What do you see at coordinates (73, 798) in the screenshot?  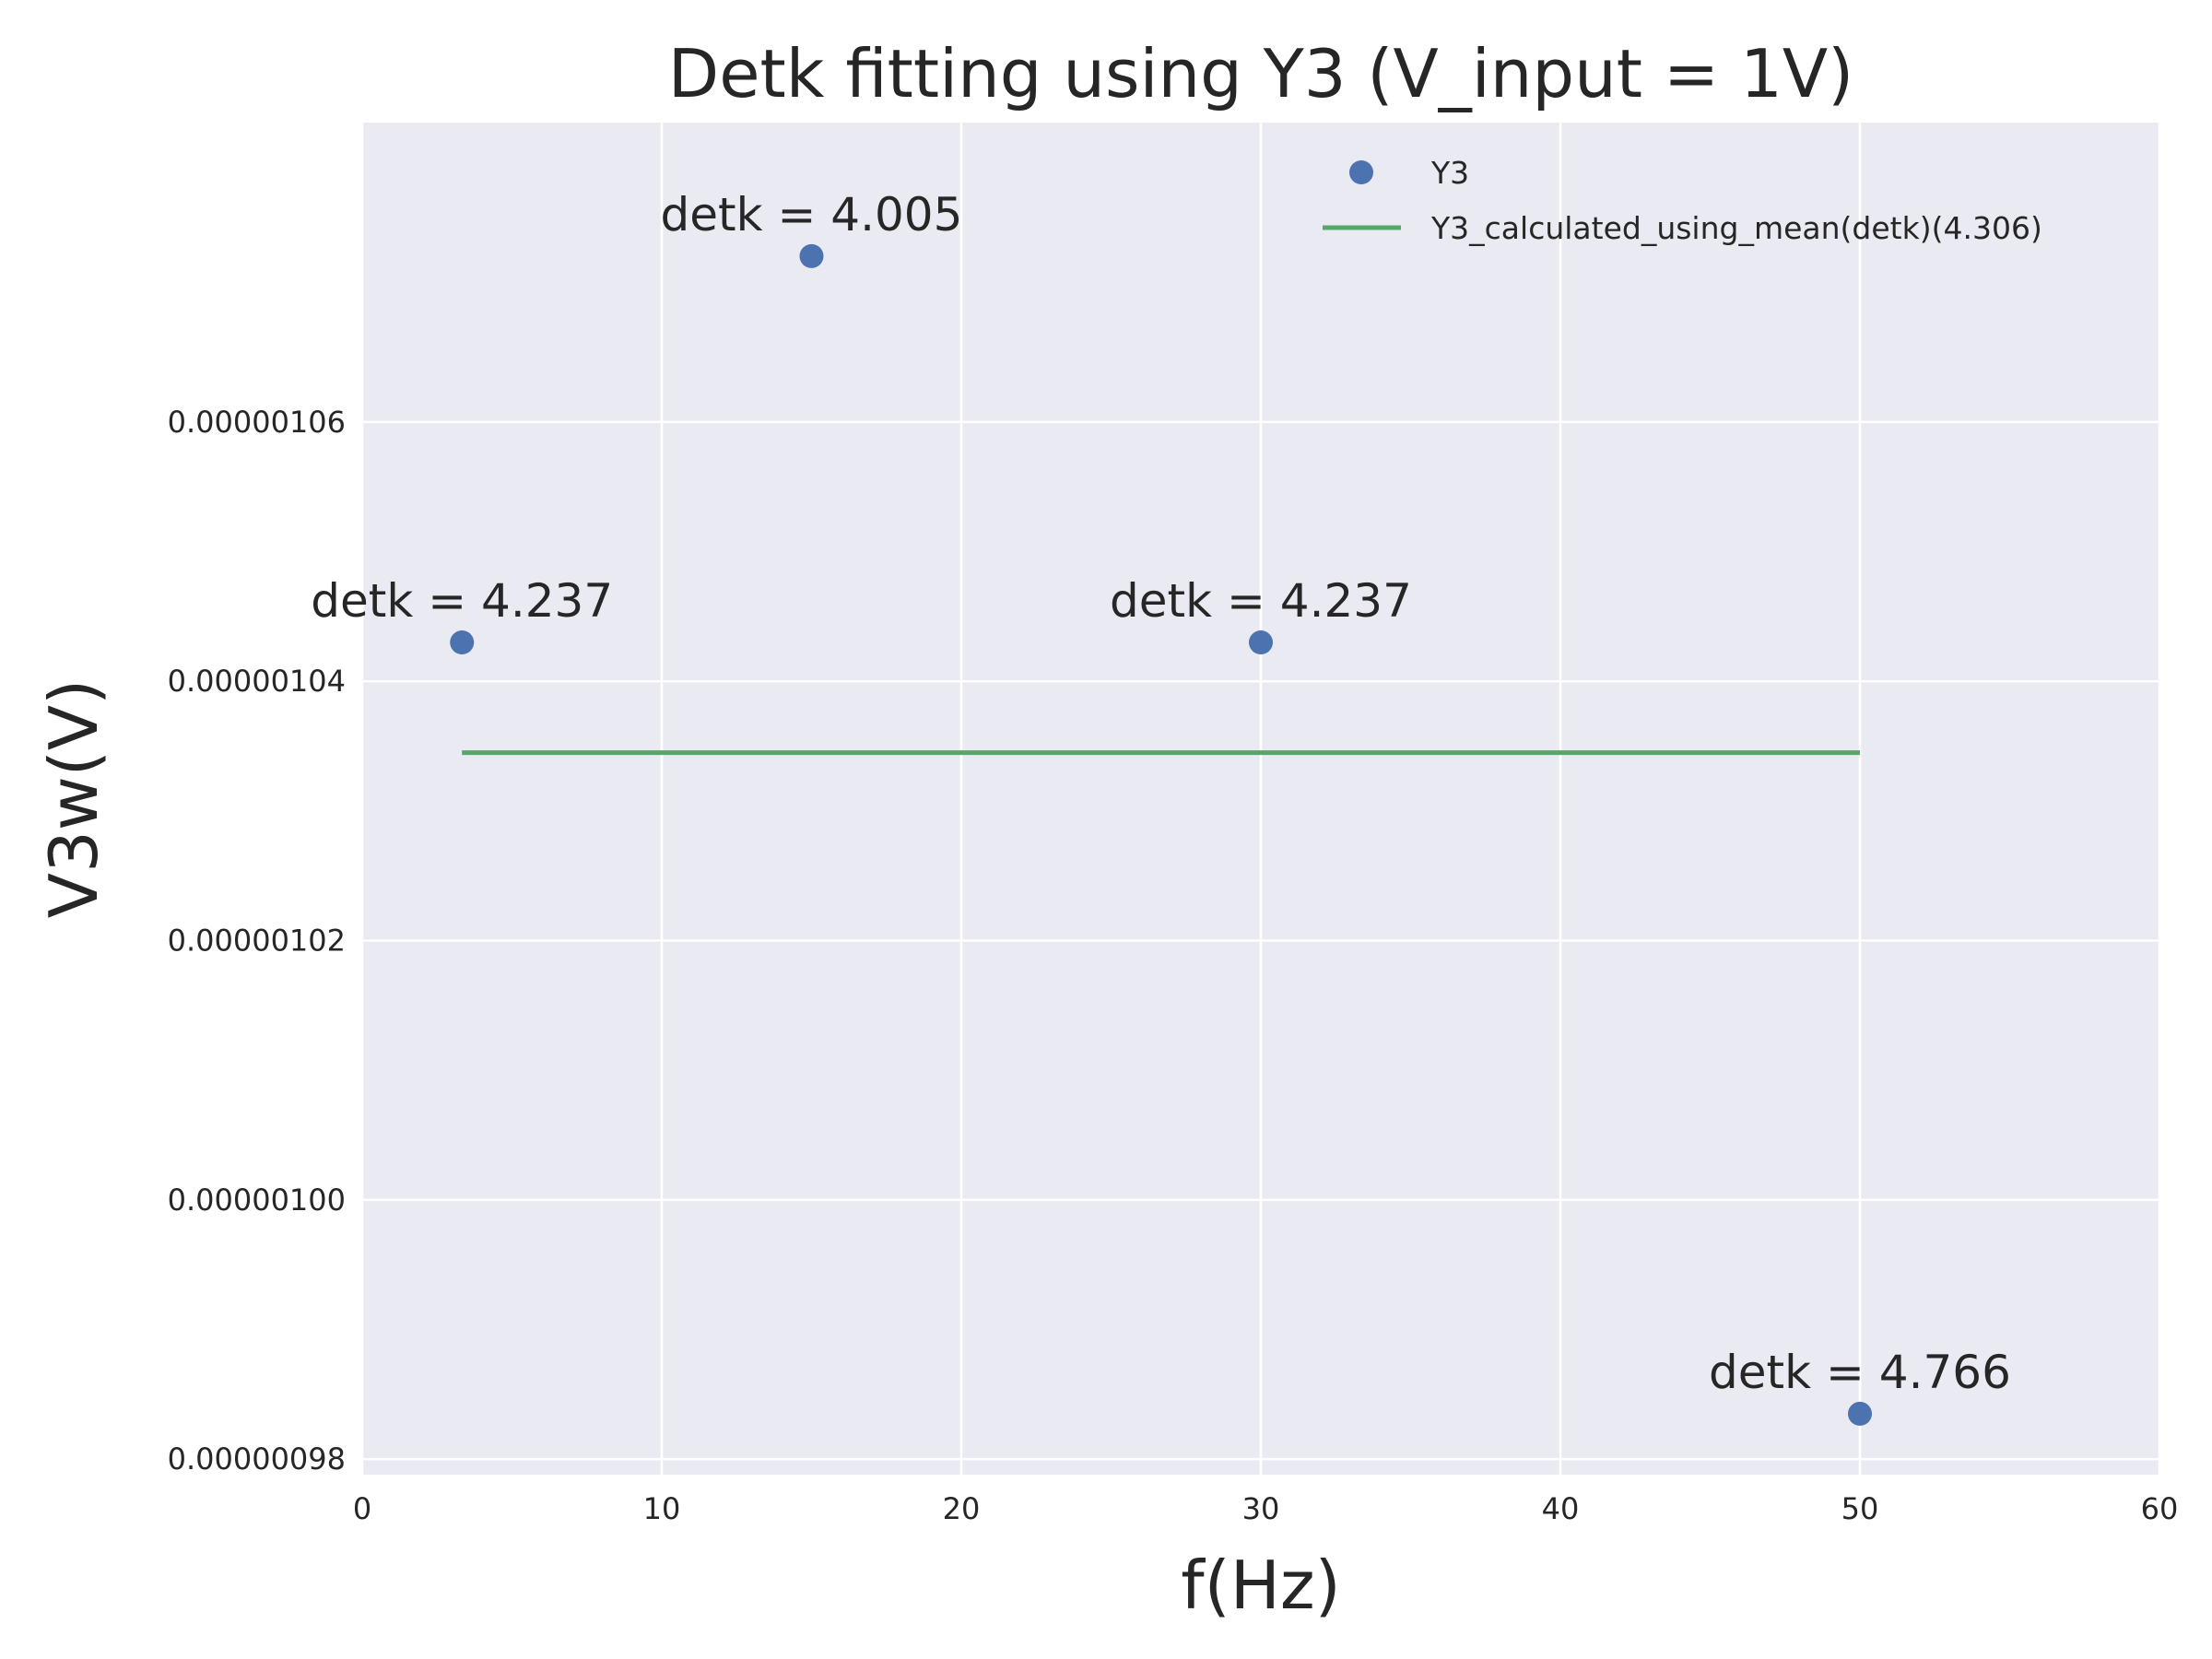 I see `y-axis-title: V3w(V)` at bounding box center [73, 798].